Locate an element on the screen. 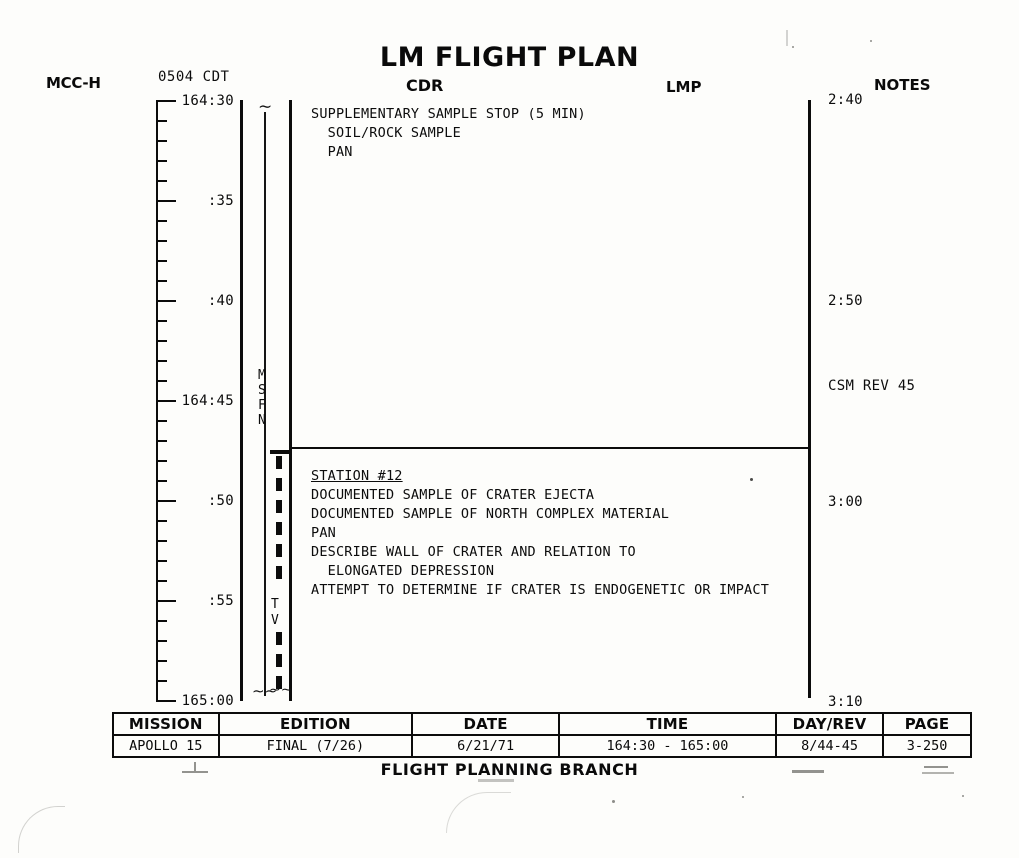 The height and width of the screenshot is (858, 1019). notes-entry: CSM REV 45 is located at coordinates (872, 386).